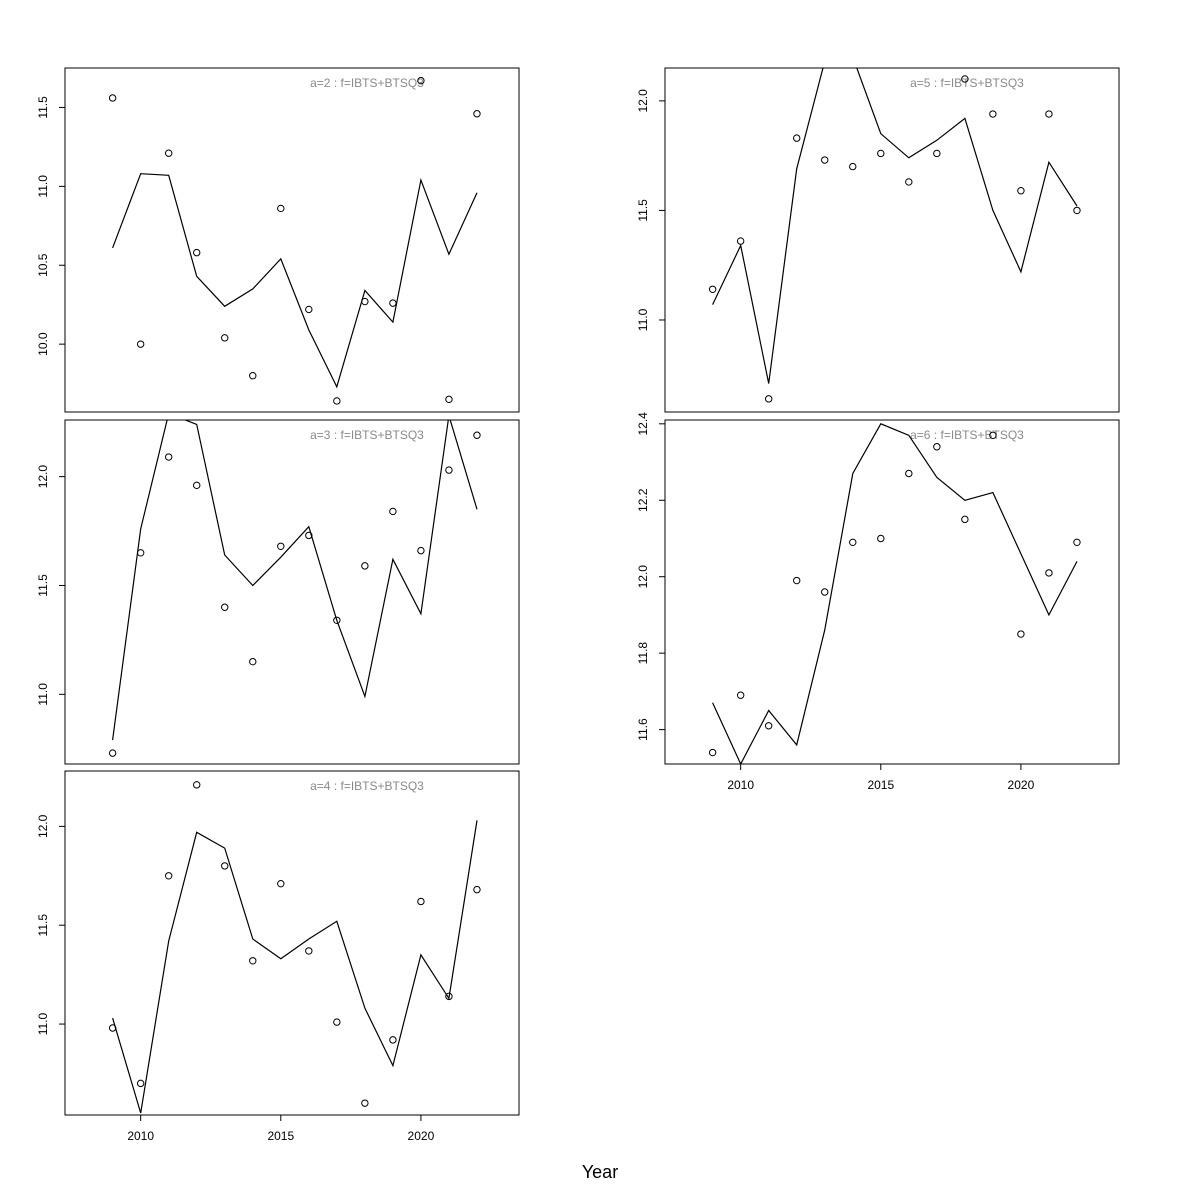 This screenshot has height=1200, width=1200. What do you see at coordinates (43, 344) in the screenshot?
I see `y-tick-label: 10.0` at bounding box center [43, 344].